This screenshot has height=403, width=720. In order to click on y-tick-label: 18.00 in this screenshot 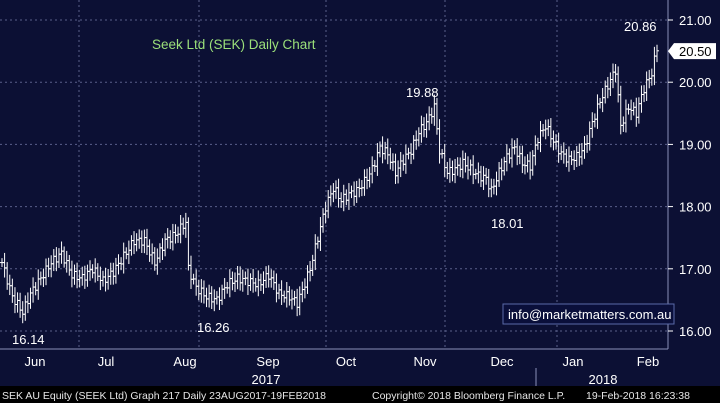, I will do `click(695, 207)`.